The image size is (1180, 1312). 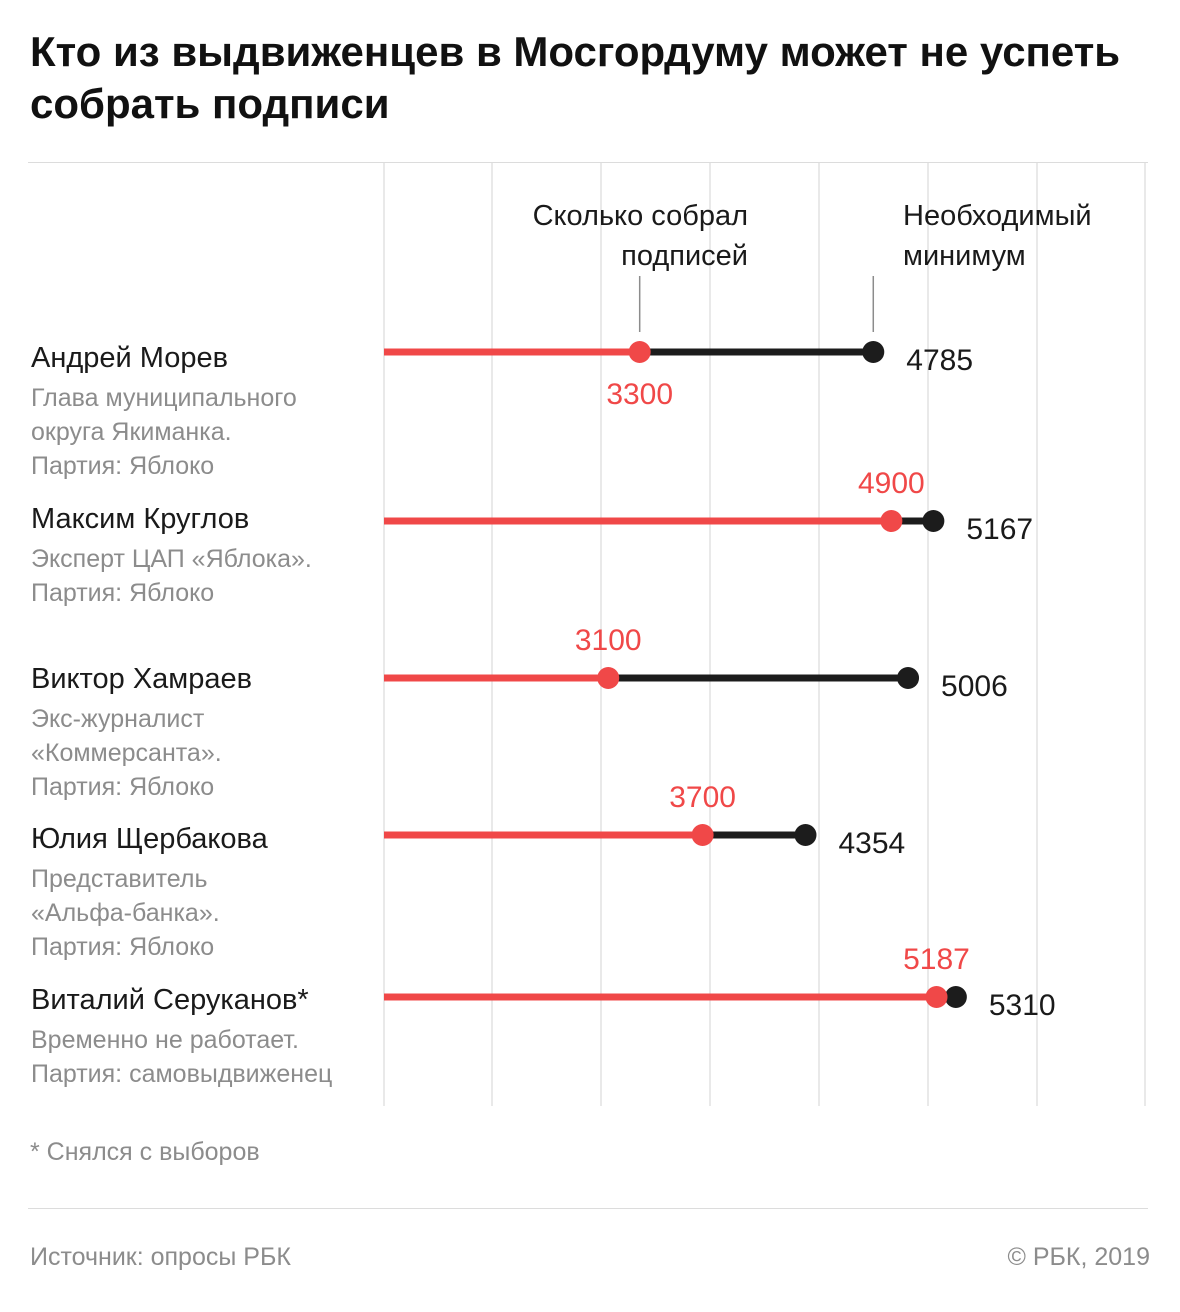 I want to click on required-value-label: 5310, so click(x=1022, y=1005).